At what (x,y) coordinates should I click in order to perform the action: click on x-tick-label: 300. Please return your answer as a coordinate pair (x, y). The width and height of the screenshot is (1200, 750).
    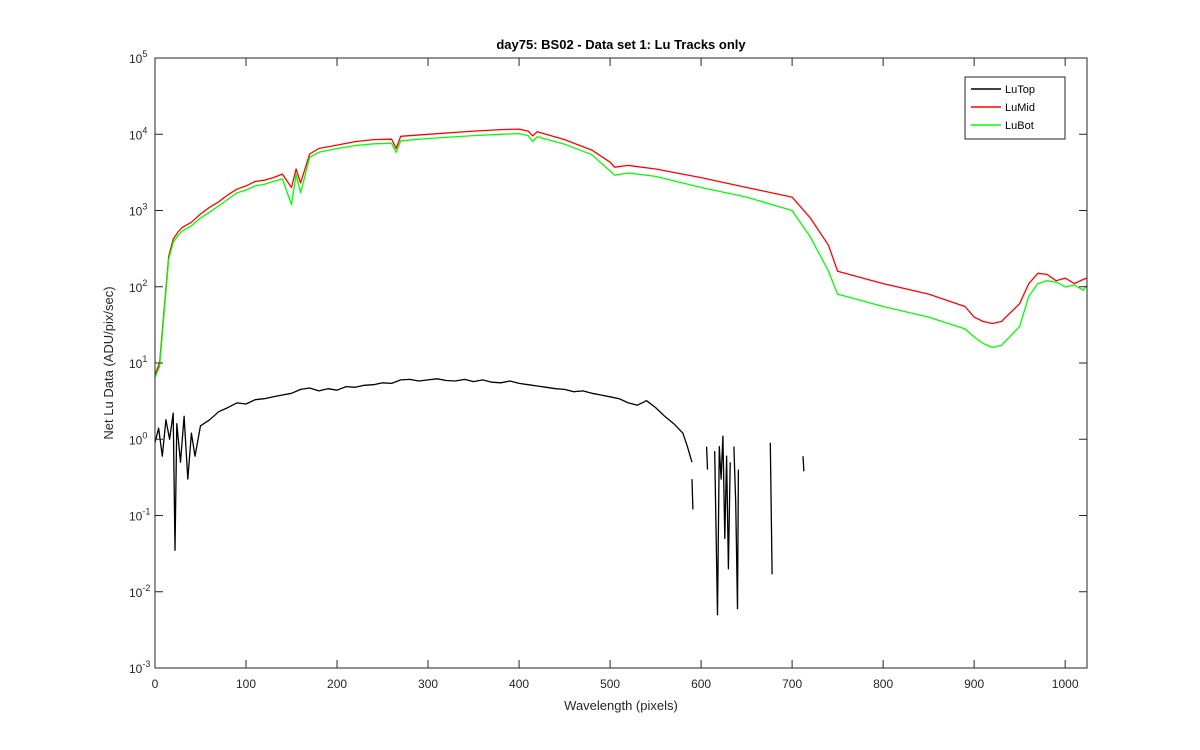
    Looking at the image, I should click on (428, 684).